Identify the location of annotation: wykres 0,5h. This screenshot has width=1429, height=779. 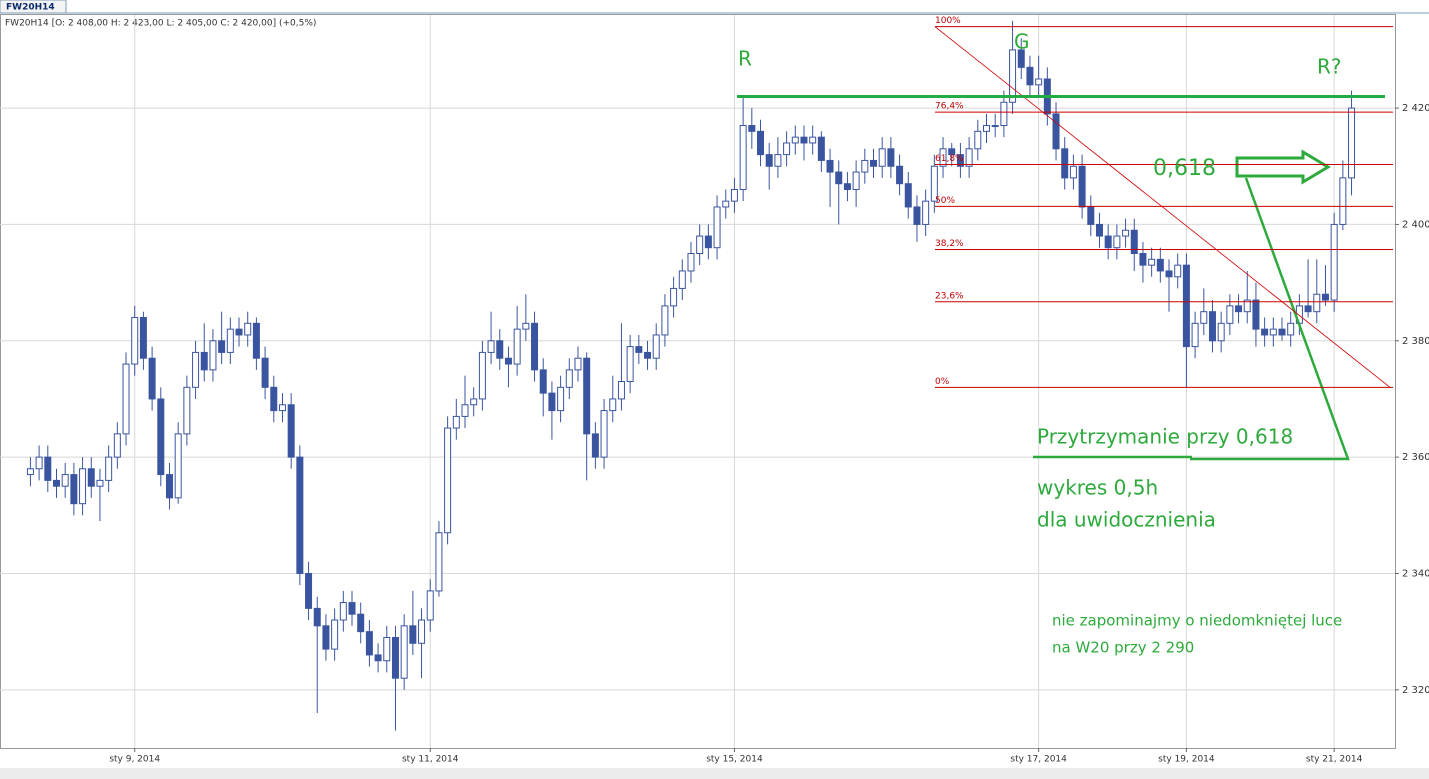
(1097, 488).